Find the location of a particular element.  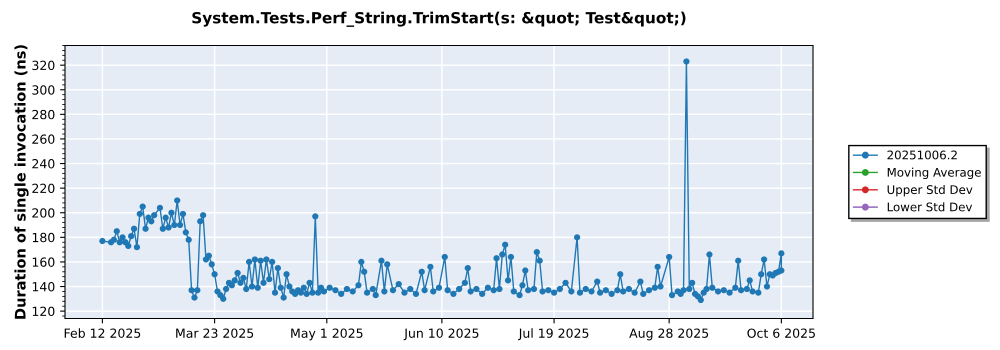

legend-label: Moving Average is located at coordinates (934, 174).